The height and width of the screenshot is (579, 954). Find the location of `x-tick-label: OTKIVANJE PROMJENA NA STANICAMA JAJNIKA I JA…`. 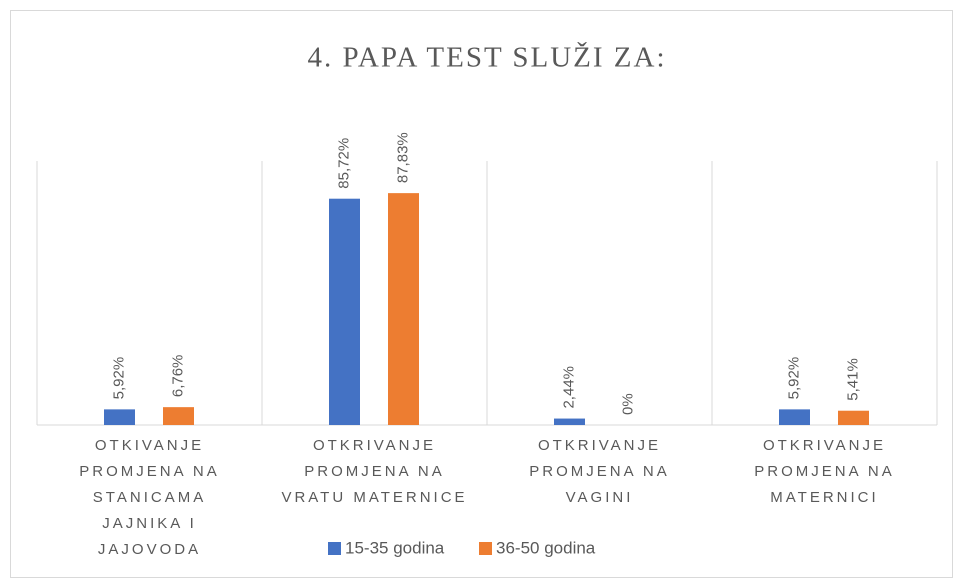

x-tick-label: OTKIVANJE PROMJENA NA STANICAMA JAJNIKA I JA… is located at coordinates (149, 497).